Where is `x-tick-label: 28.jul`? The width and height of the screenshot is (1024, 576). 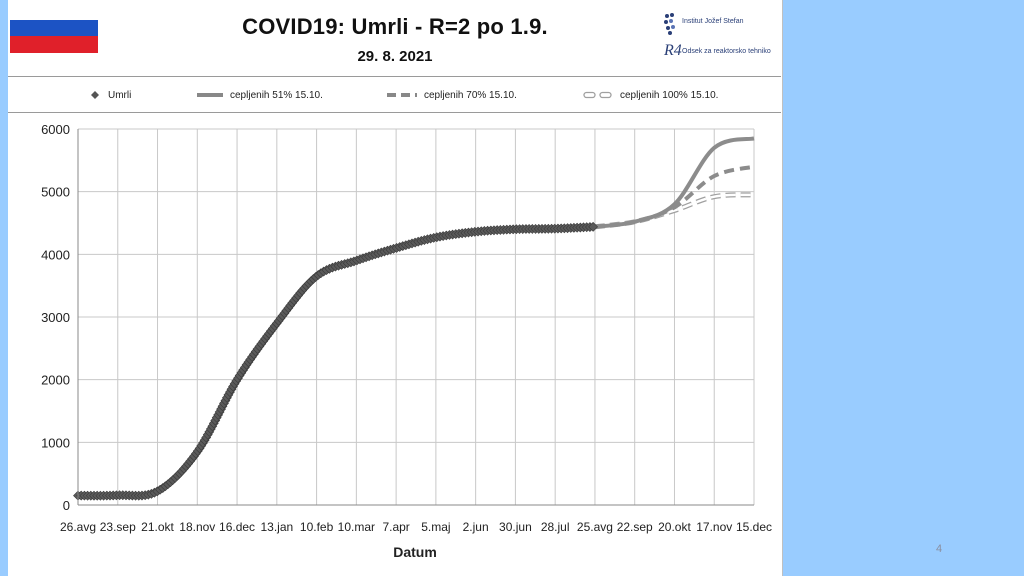
x-tick-label: 28.jul is located at coordinates (555, 527).